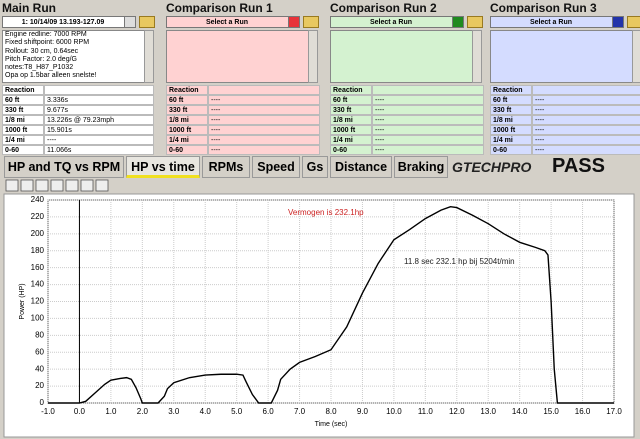 The width and height of the screenshot is (640, 439). I want to click on zoom-out-button, so click(57, 185).